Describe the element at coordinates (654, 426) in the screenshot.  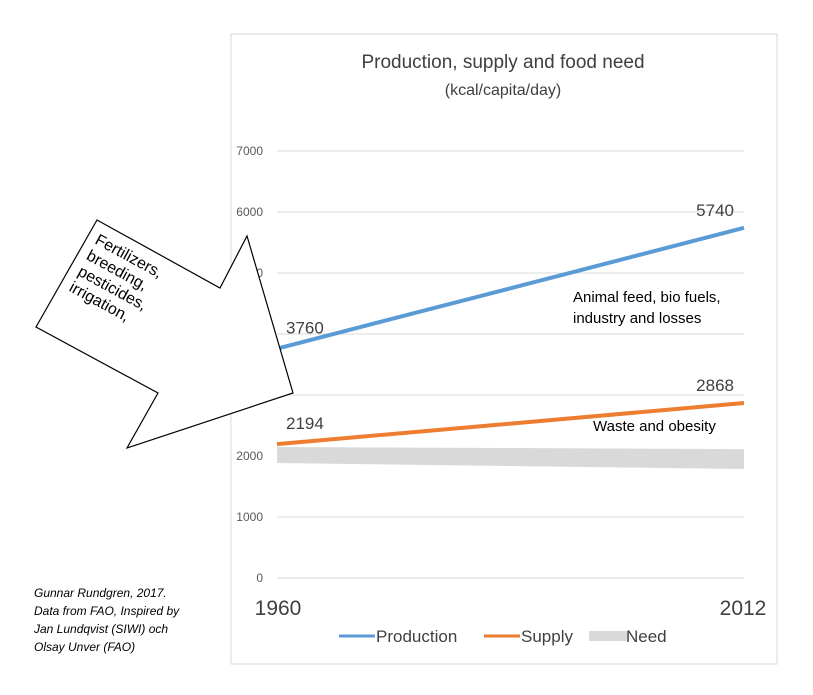
I see `gap-annotation-supply: Waste and obesity` at that location.